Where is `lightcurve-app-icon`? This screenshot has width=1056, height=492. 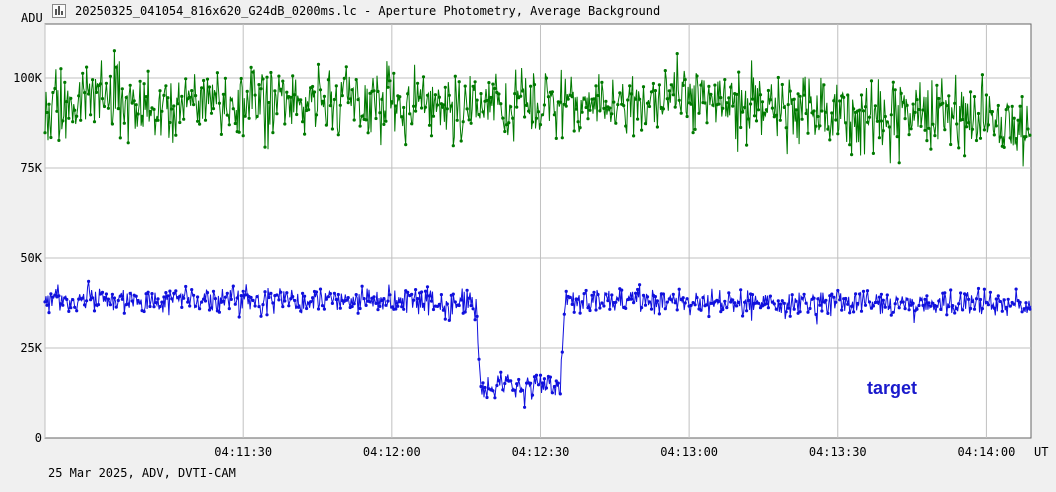 lightcurve-app-icon is located at coordinates (59, 11).